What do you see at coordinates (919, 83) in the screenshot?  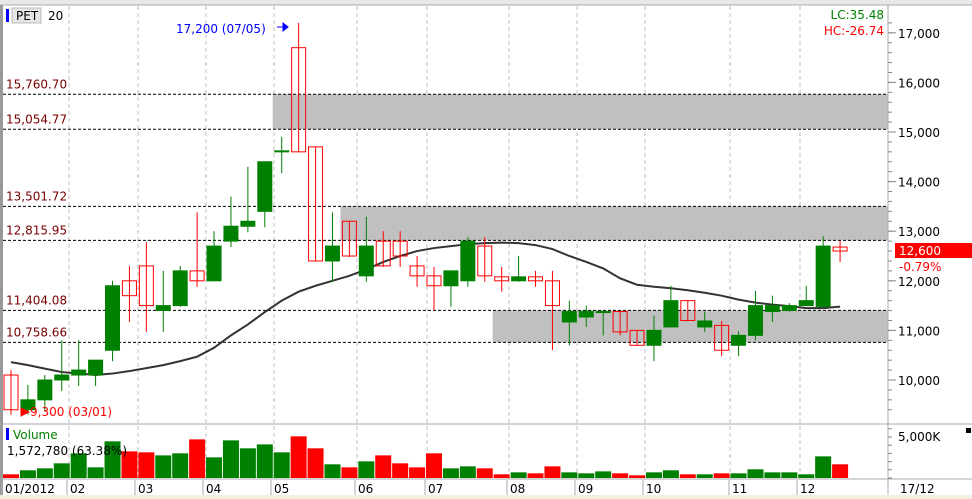 I see `y-tick-label: 16,000` at bounding box center [919, 83].